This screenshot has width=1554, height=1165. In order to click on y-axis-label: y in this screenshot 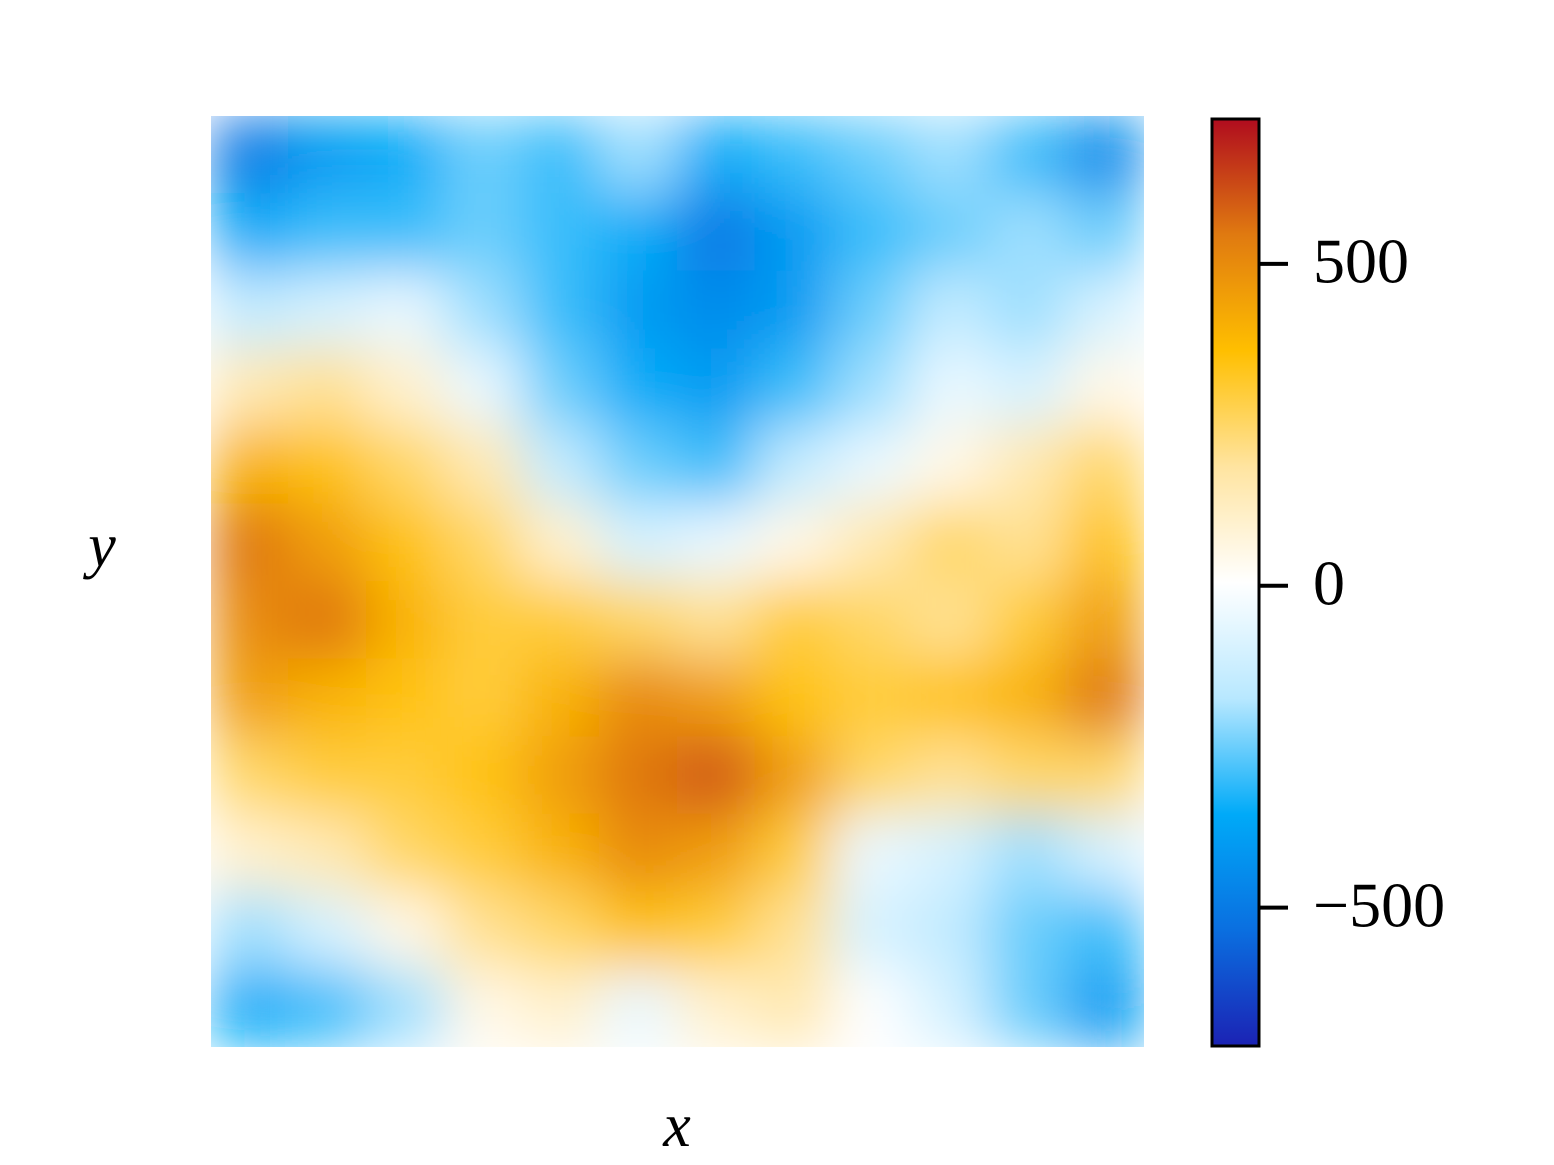, I will do `click(99, 546)`.